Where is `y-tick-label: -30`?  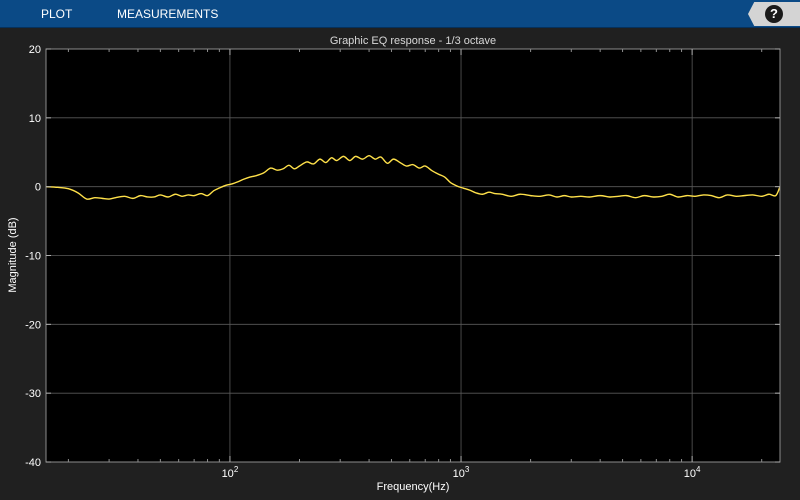 y-tick-label: -30 is located at coordinates (33, 394).